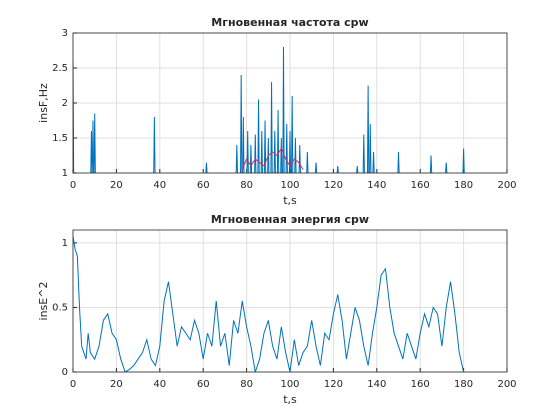  Describe the element at coordinates (65, 33) in the screenshot. I see `y-tick-label: 3` at that location.